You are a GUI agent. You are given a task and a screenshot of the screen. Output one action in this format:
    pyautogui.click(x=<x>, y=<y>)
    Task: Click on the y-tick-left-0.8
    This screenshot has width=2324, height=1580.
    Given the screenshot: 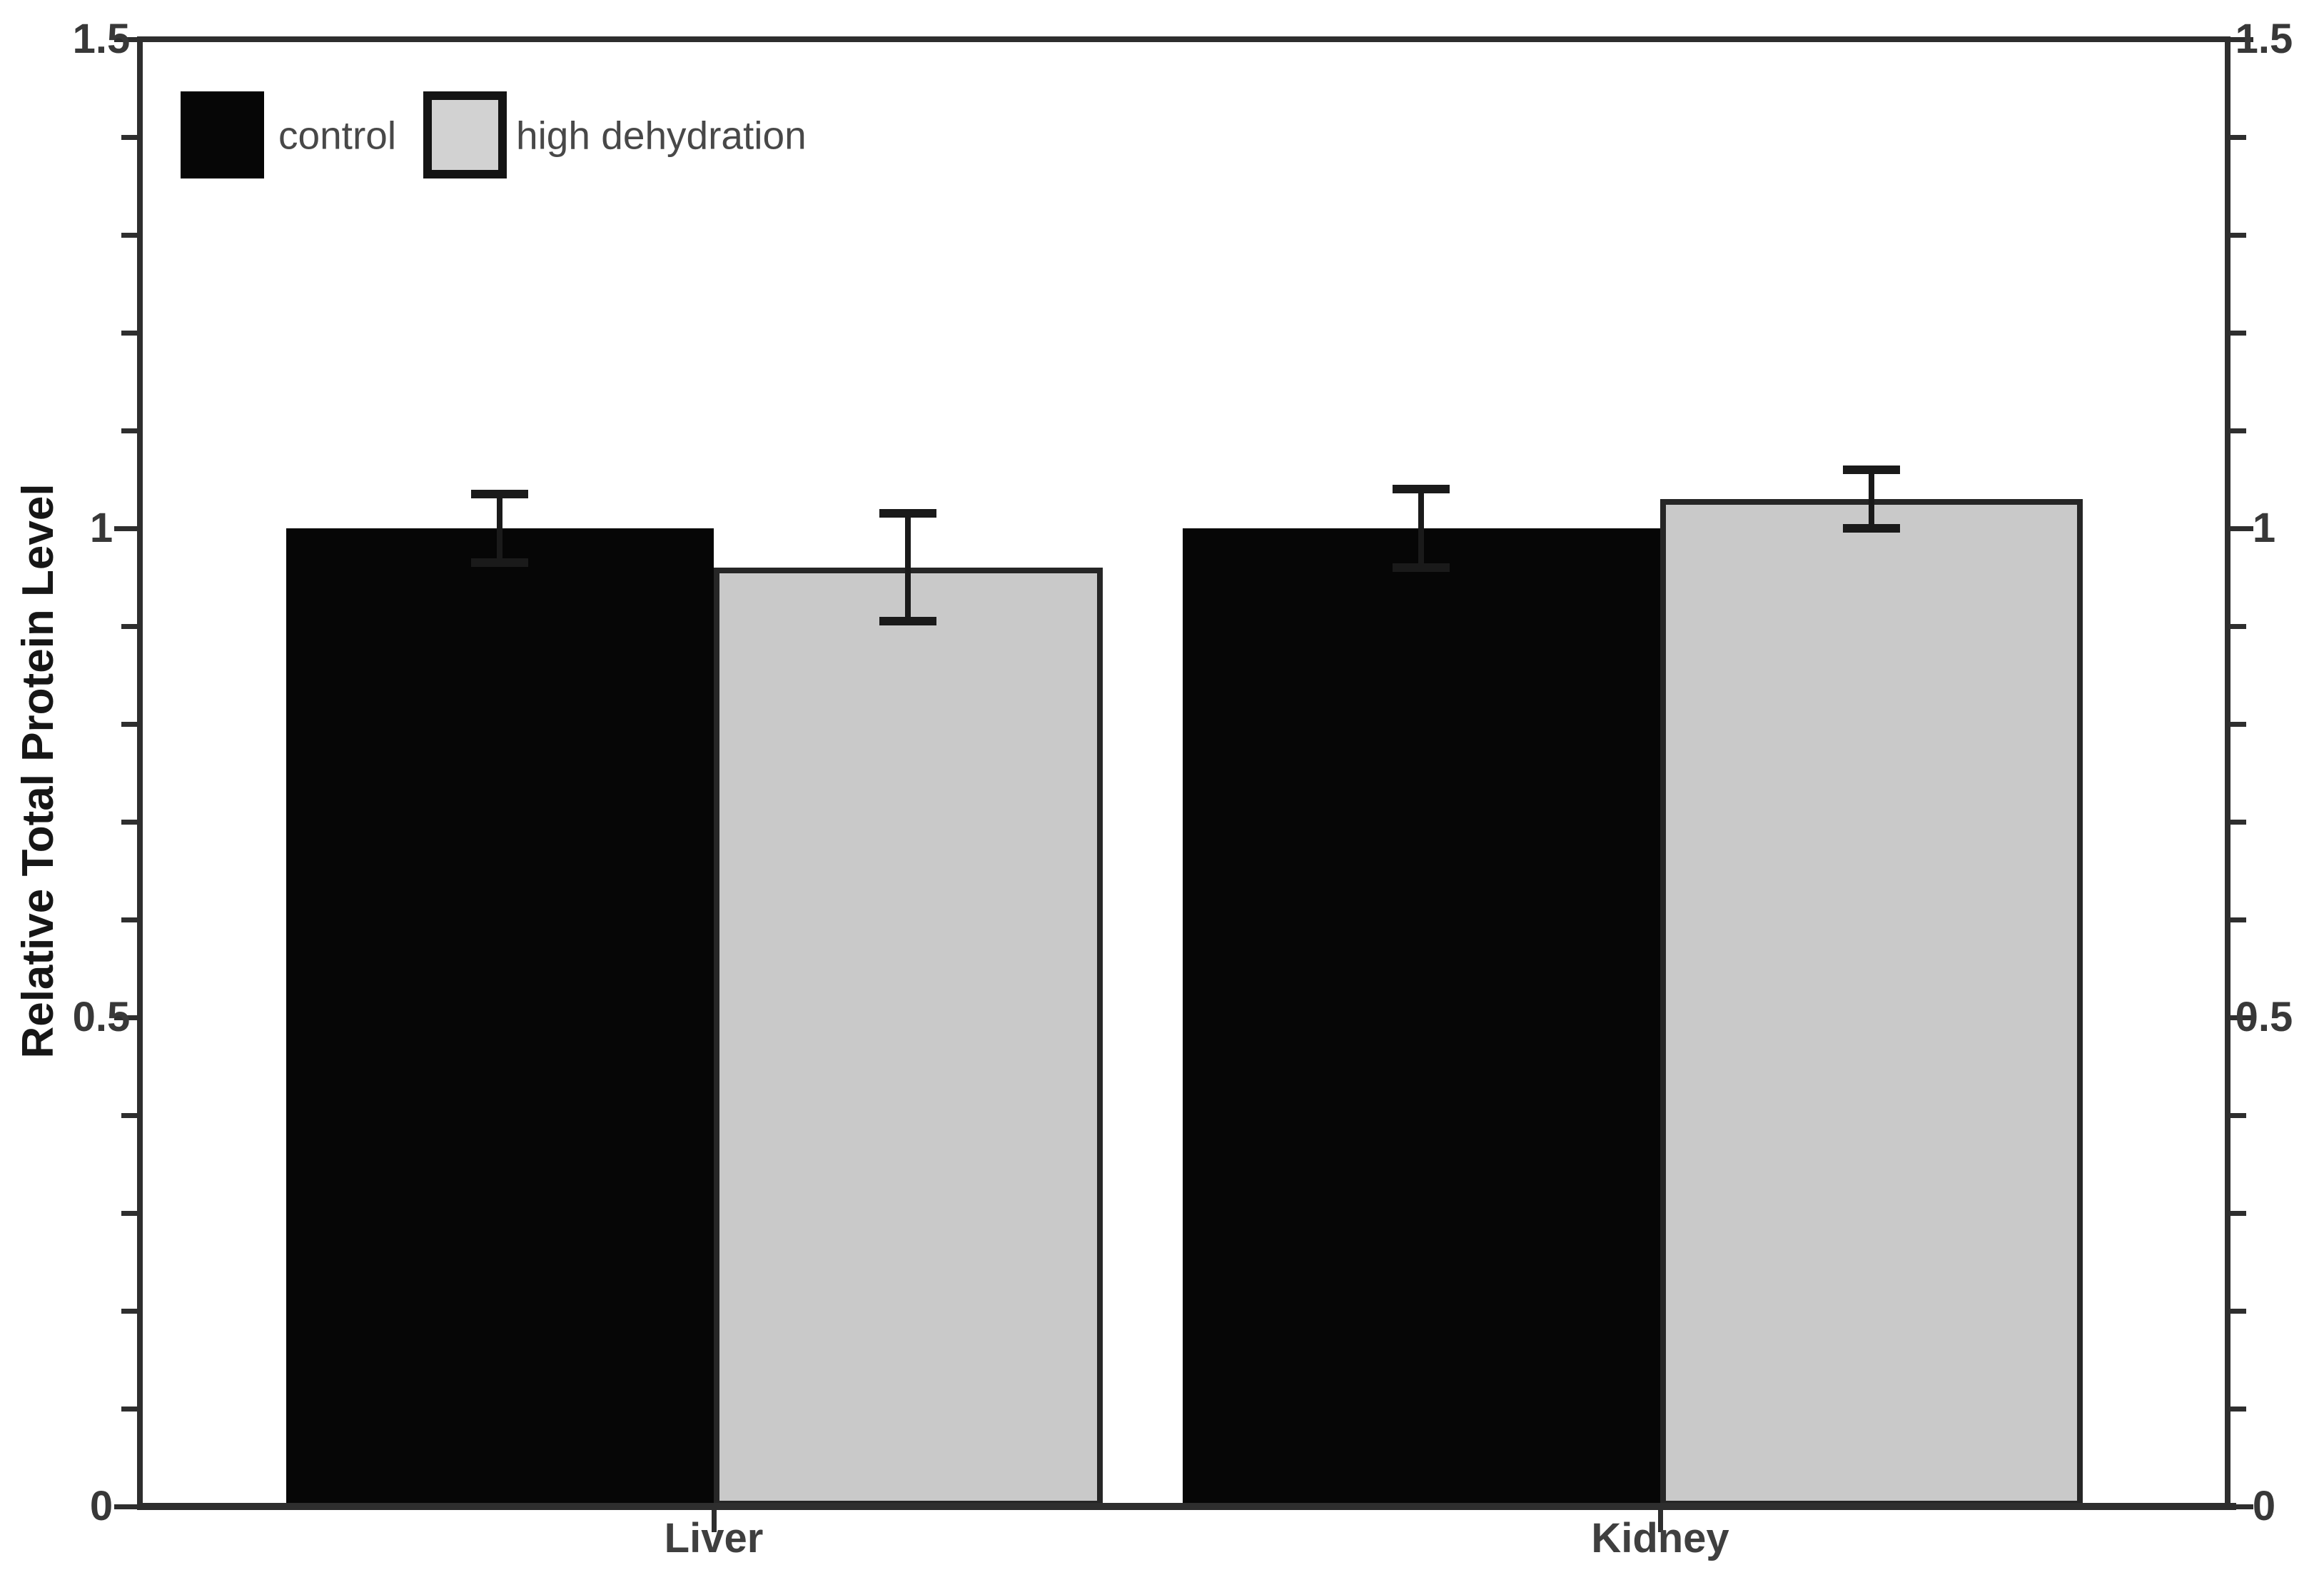 What is the action you would take?
    pyautogui.click(x=129, y=724)
    